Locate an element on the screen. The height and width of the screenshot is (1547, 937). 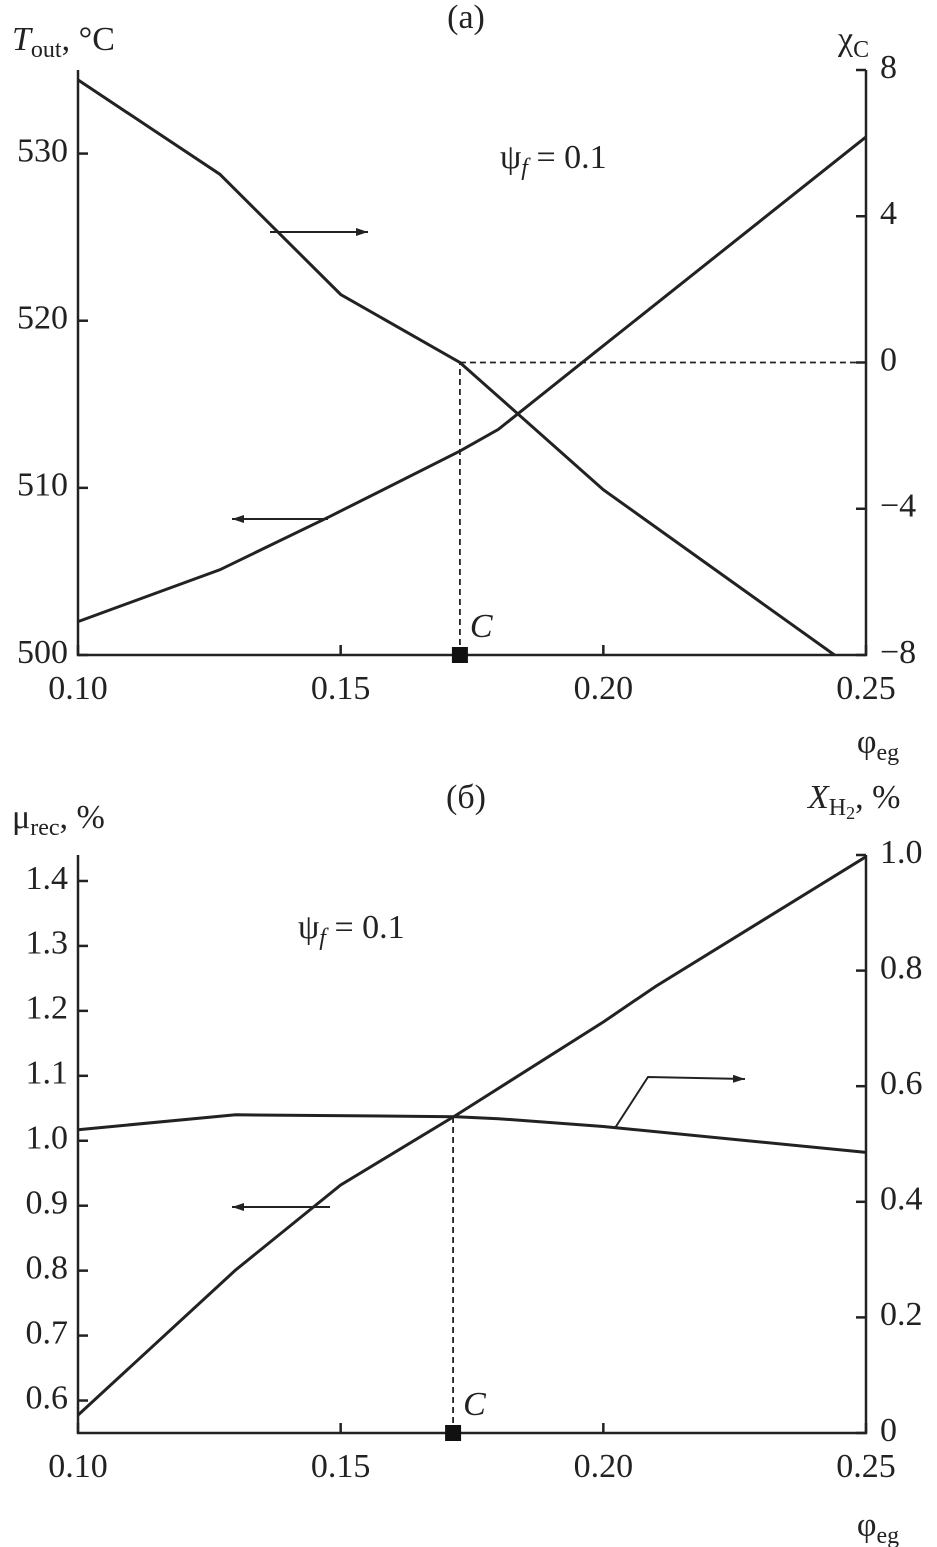
y-tick-label: 0.9 is located at coordinates (47, 1202).